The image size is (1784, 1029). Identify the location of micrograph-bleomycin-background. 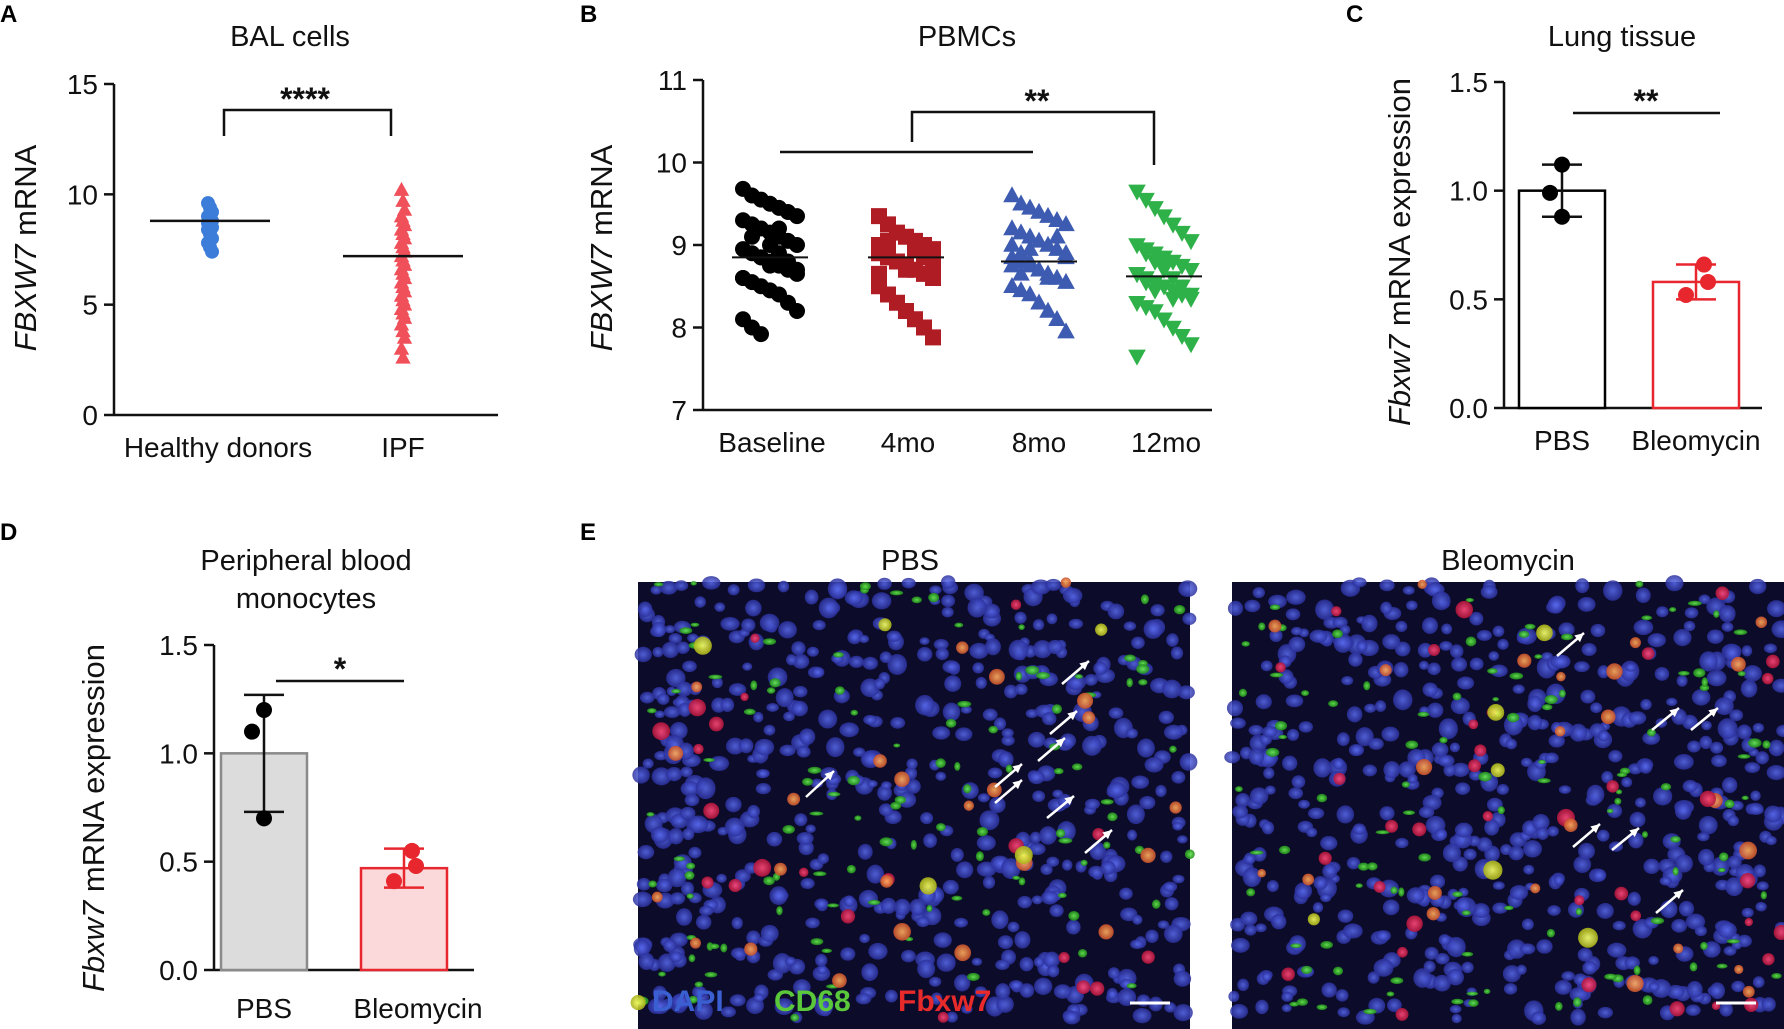
(1508, 805).